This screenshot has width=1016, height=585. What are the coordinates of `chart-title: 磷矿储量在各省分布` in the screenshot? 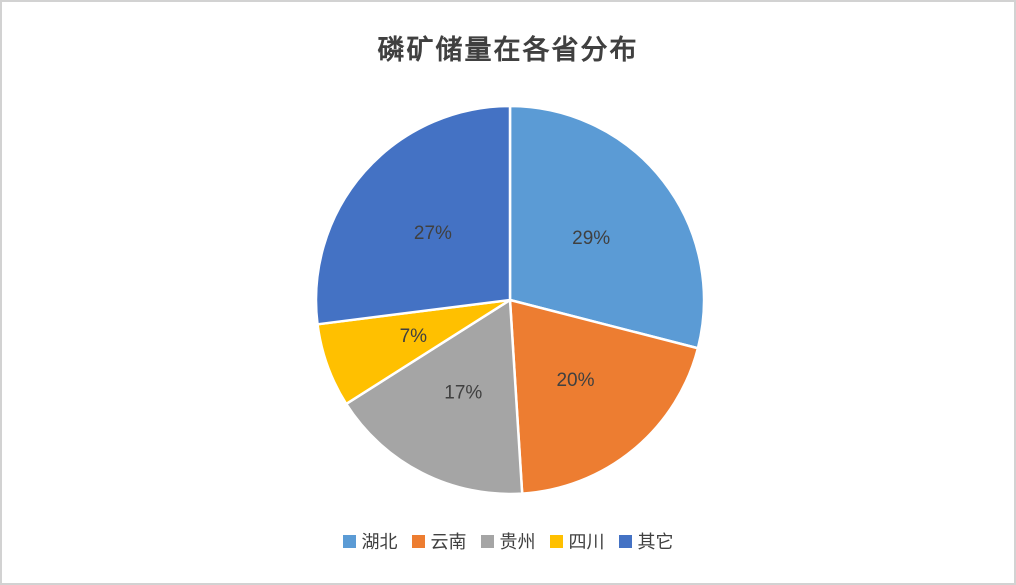 It's located at (508, 50).